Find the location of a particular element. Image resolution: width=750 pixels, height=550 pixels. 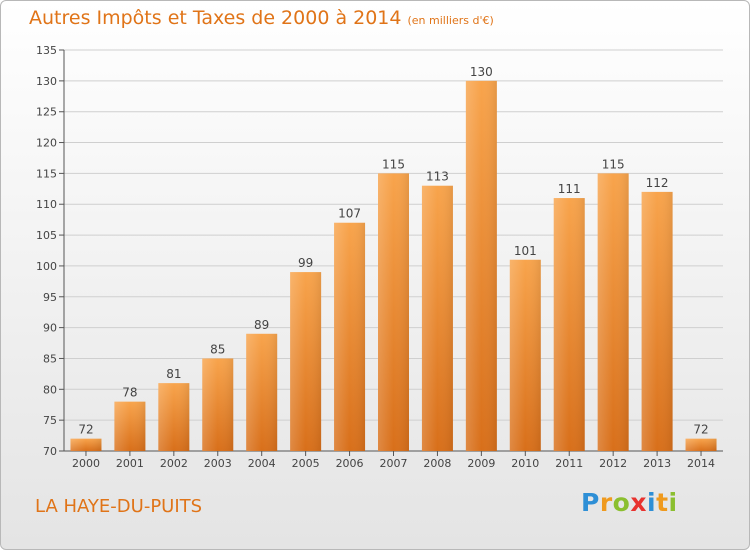

x-tick-label-2002: 2002 is located at coordinates (174, 463).